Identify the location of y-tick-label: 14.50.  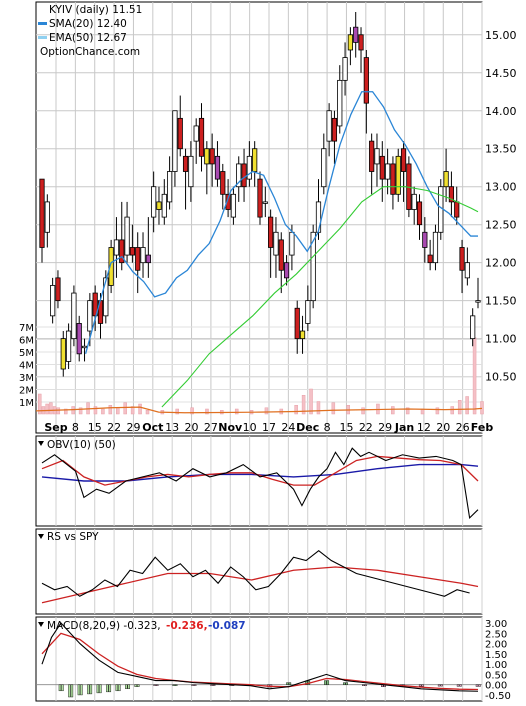
(501, 73).